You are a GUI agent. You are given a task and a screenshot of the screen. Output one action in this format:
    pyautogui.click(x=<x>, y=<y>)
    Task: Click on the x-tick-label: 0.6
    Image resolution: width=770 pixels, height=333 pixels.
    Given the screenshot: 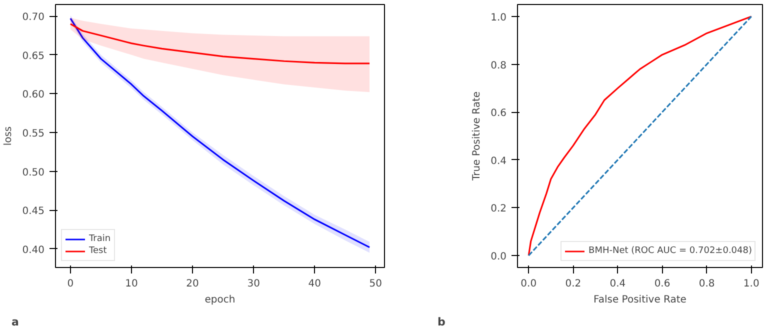 What is the action you would take?
    pyautogui.click(x=662, y=284)
    